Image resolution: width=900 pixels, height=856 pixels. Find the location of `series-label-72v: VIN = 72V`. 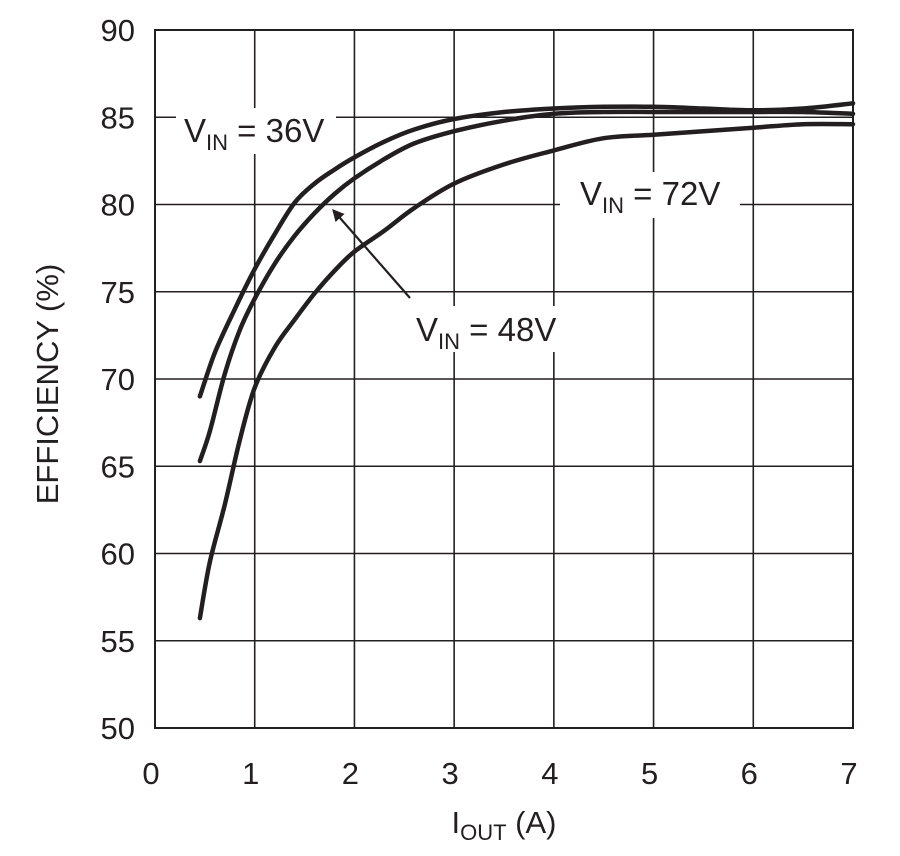

series-label-72v: VIN = 72V is located at coordinates (650, 196).